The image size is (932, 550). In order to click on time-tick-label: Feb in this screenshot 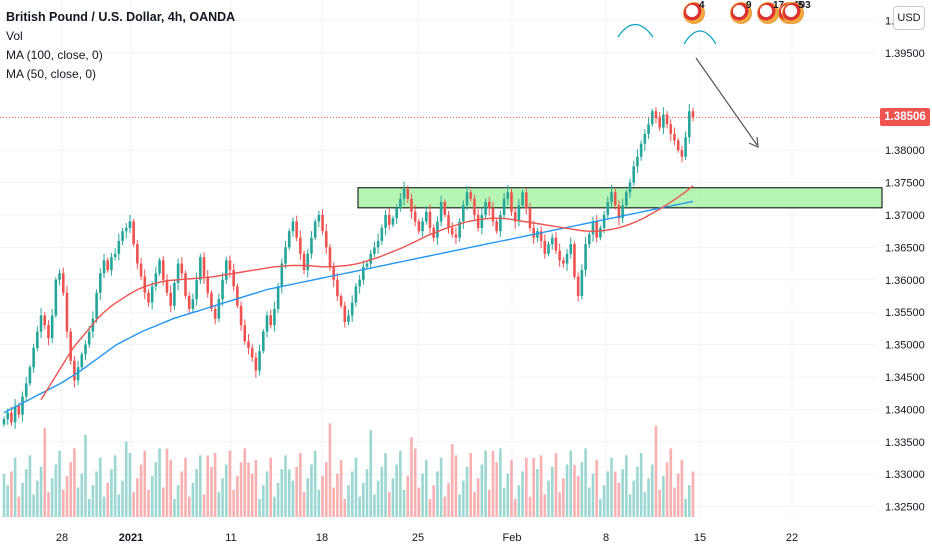, I will do `click(512, 538)`.